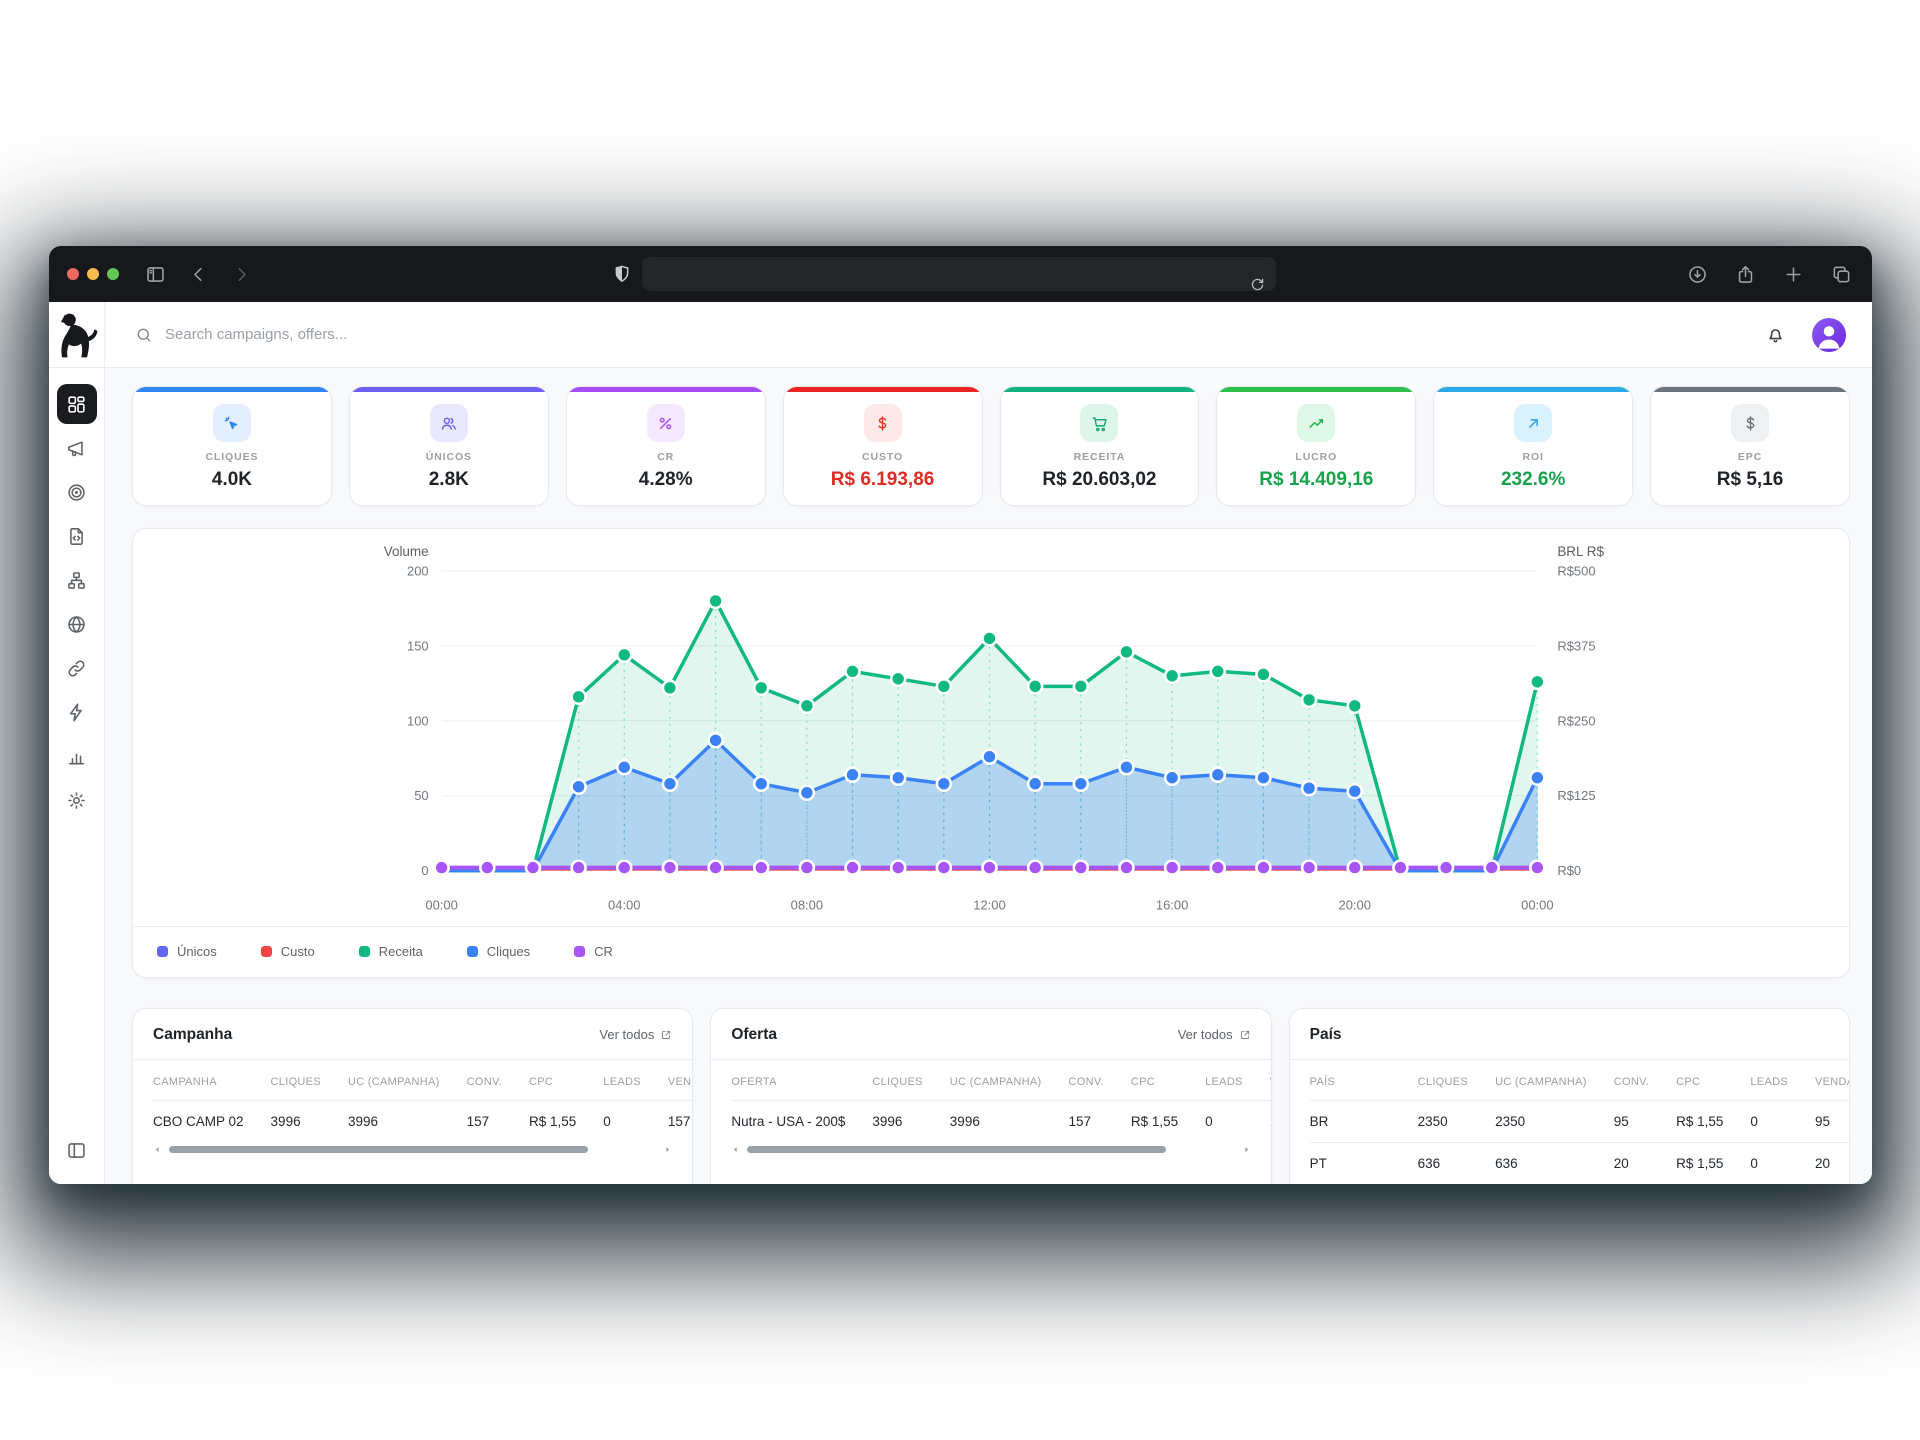 The width and height of the screenshot is (1920, 1440). I want to click on gear-icon, so click(76, 800).